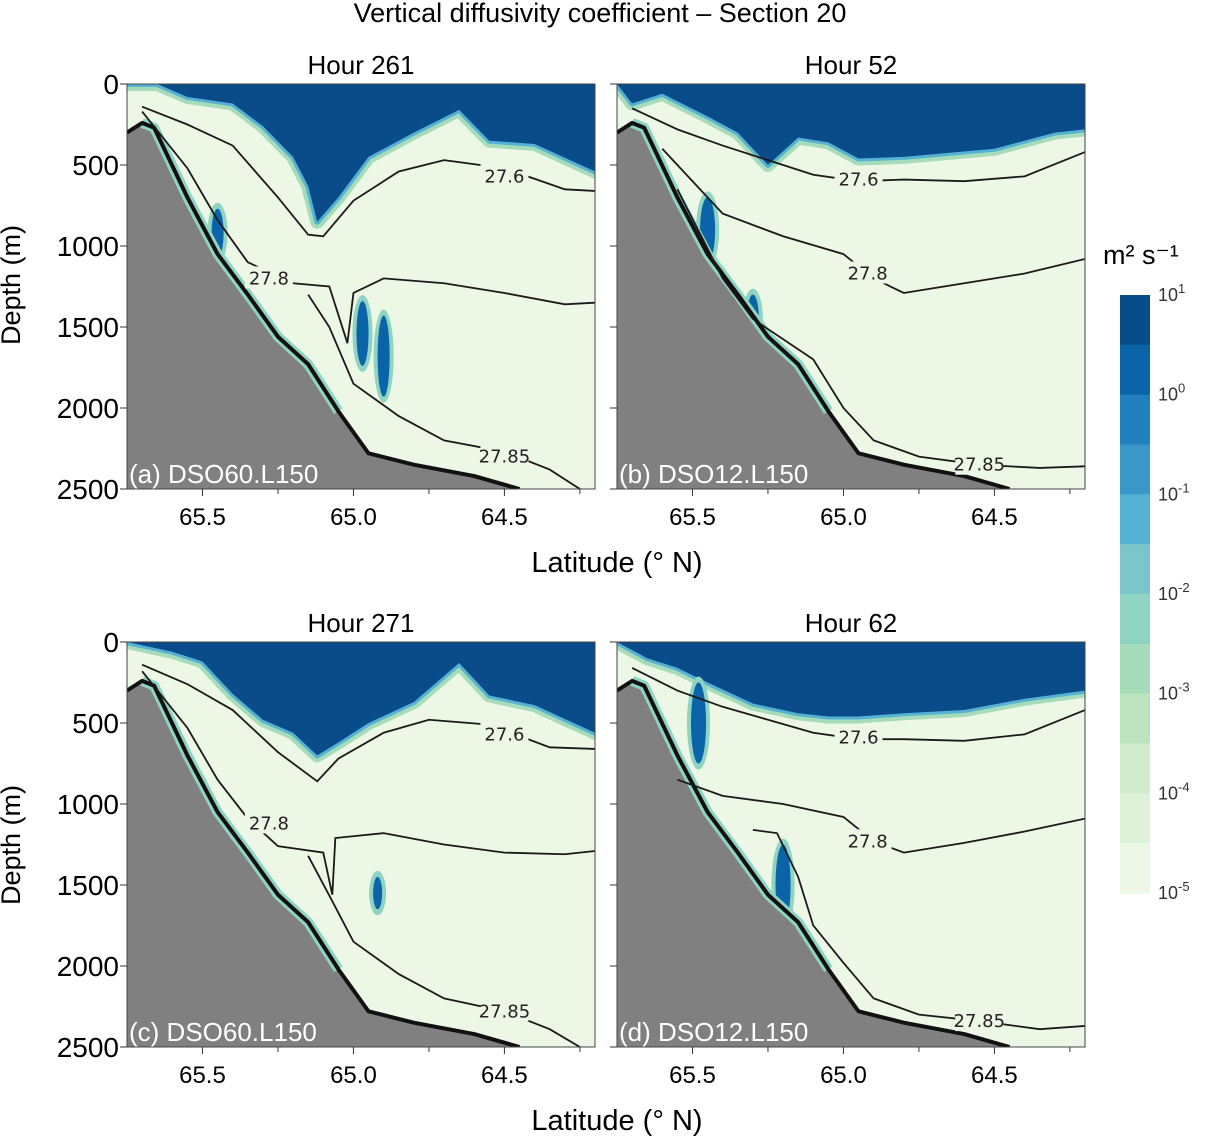 Image resolution: width=1206 pixels, height=1137 pixels. What do you see at coordinates (713, 1032) in the screenshot?
I see `panel-label: (d) DSO12.L150` at bounding box center [713, 1032].